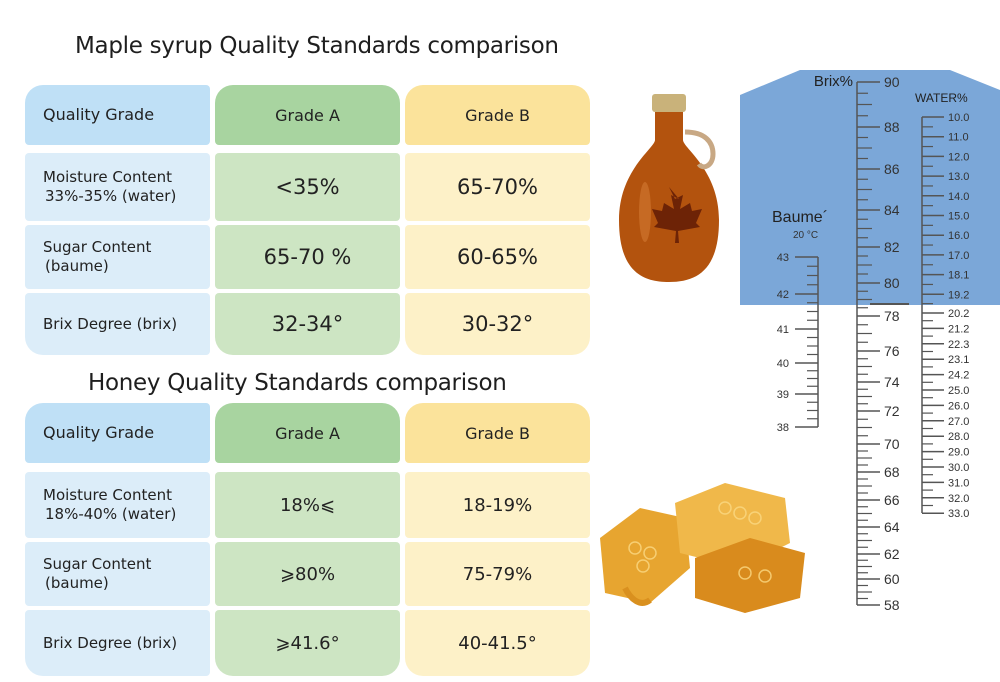  I want to click on water-tick-label: 11.0, so click(958, 138).